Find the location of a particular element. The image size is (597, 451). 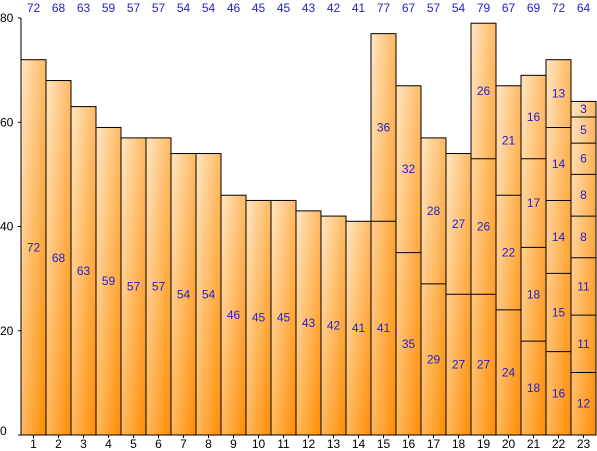

x-tick-label-15: 15 is located at coordinates (384, 444).